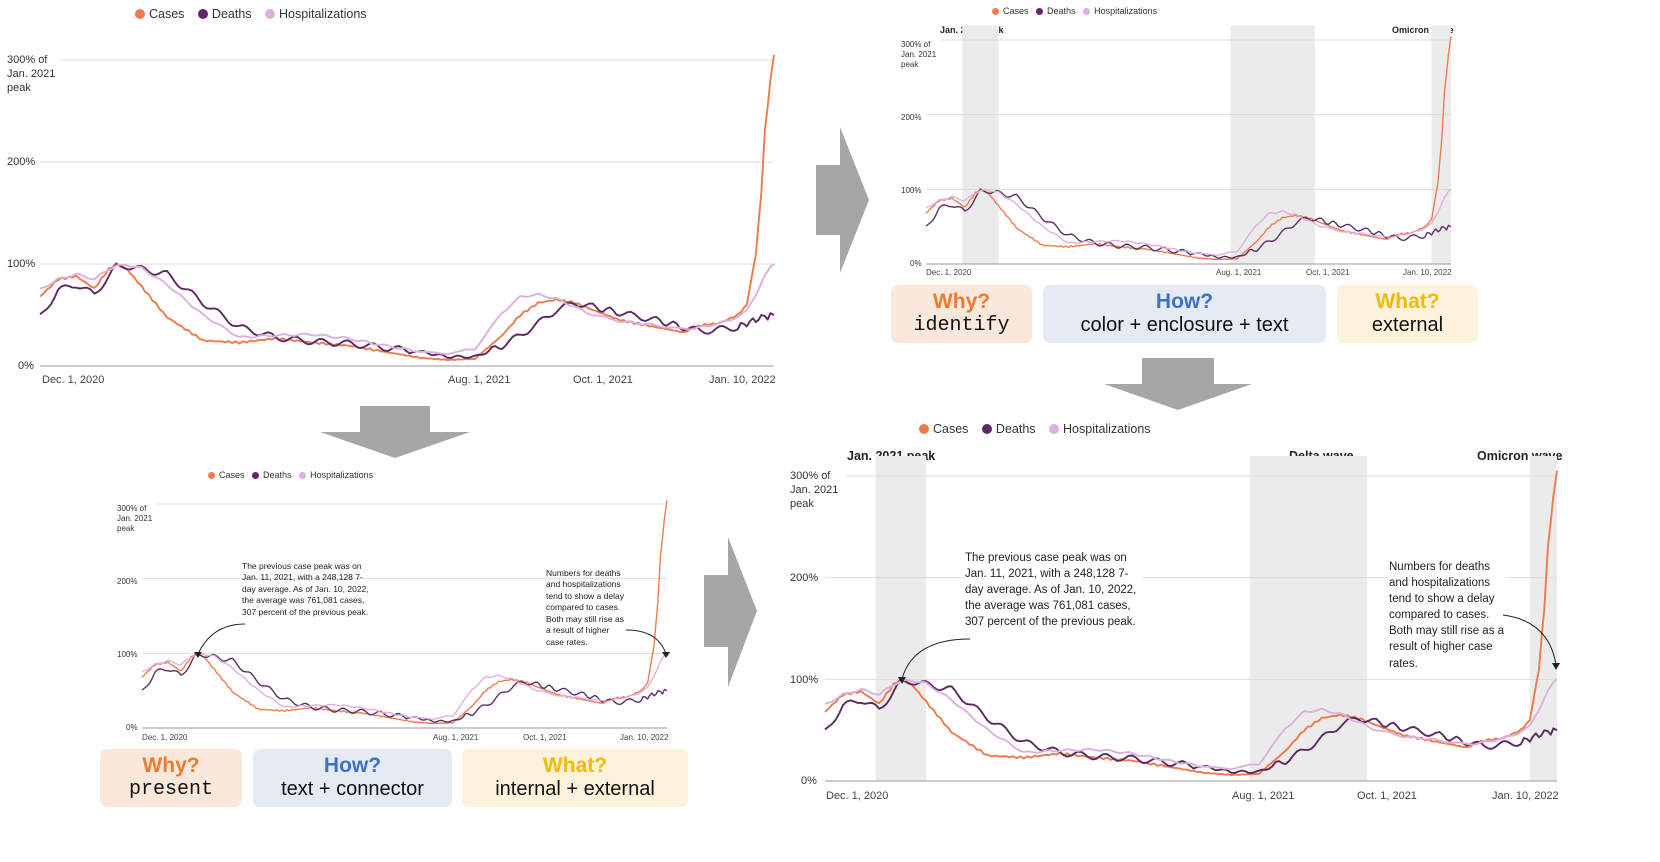 This screenshot has width=1660, height=862. What do you see at coordinates (256, 14) in the screenshot?
I see `chart-legend: Cases Deaths Hospitalizations` at bounding box center [256, 14].